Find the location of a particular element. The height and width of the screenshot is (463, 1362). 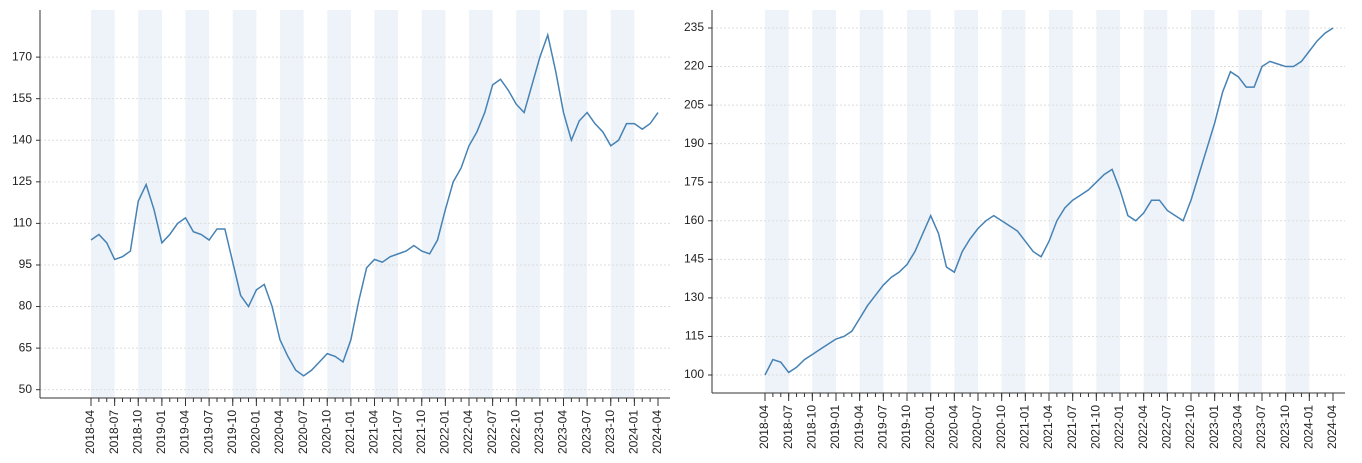

y-tick-label: 50 is located at coordinates (26, 389).